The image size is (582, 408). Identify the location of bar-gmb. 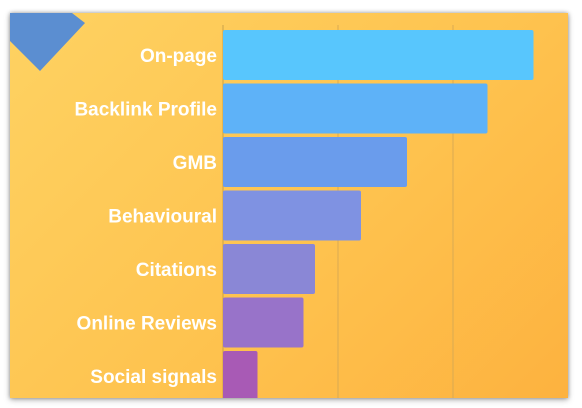
(315, 162).